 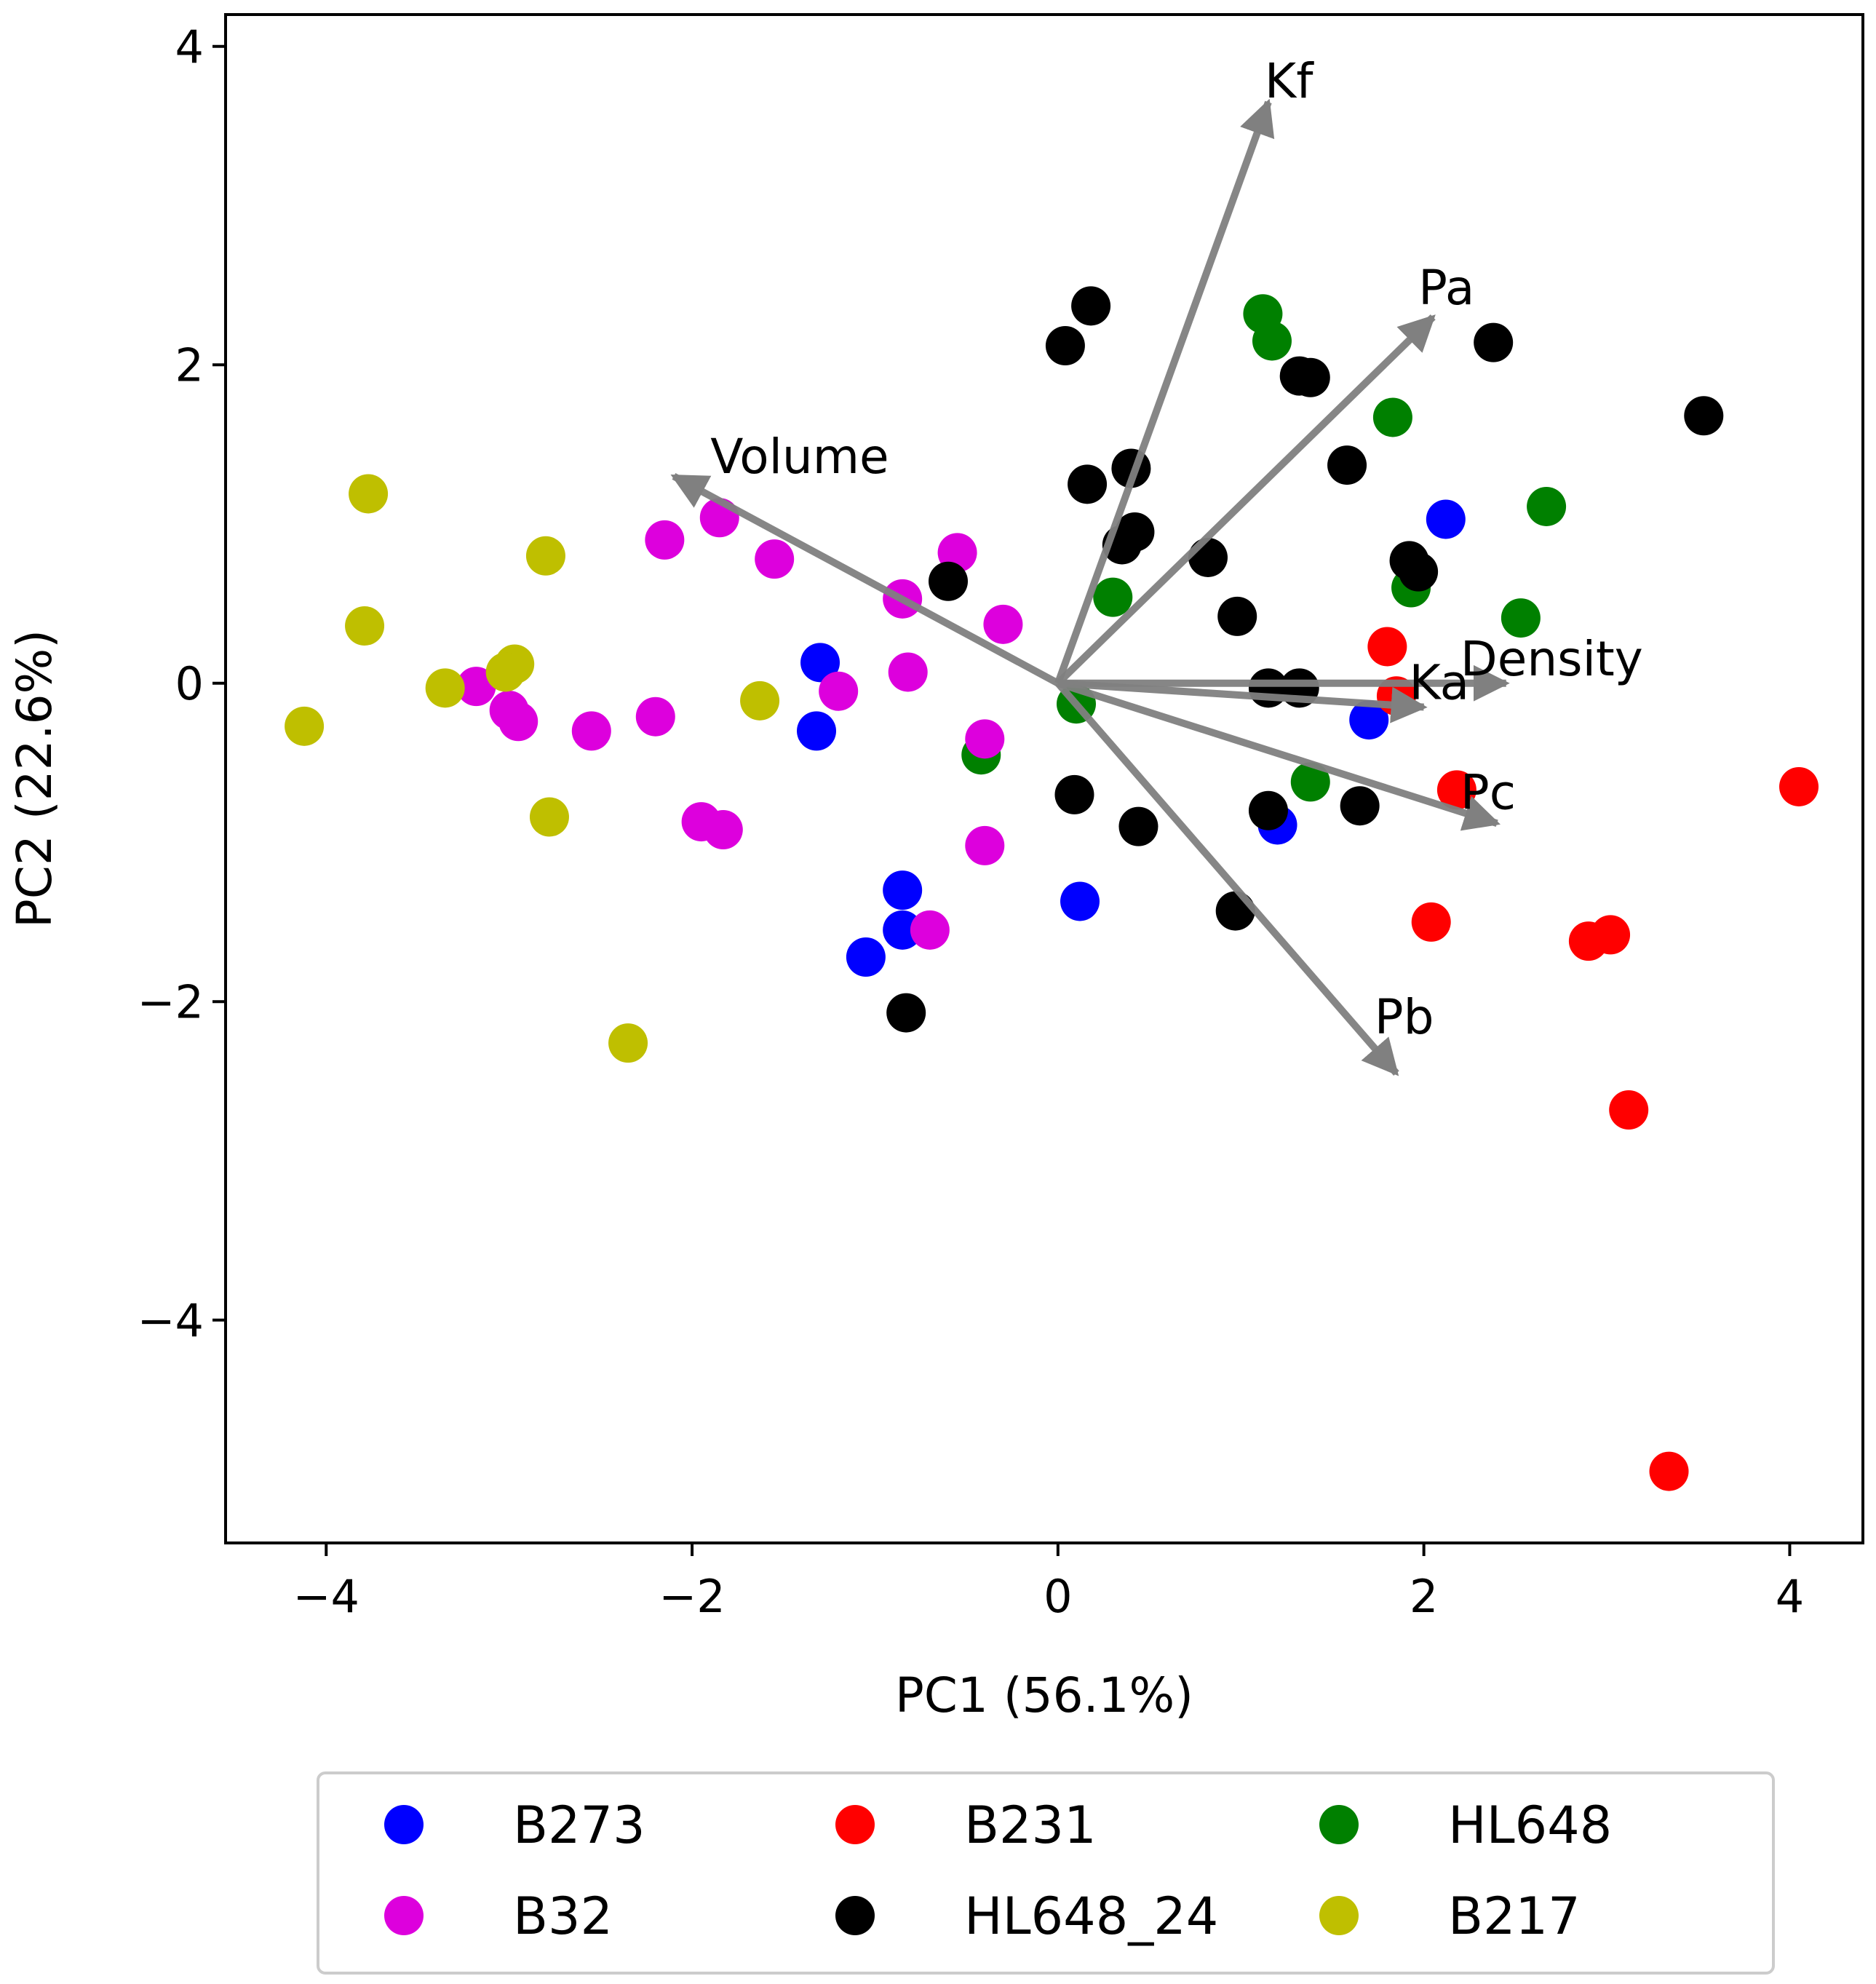 I want to click on loading-arrow-ka, so click(x=1242, y=701).